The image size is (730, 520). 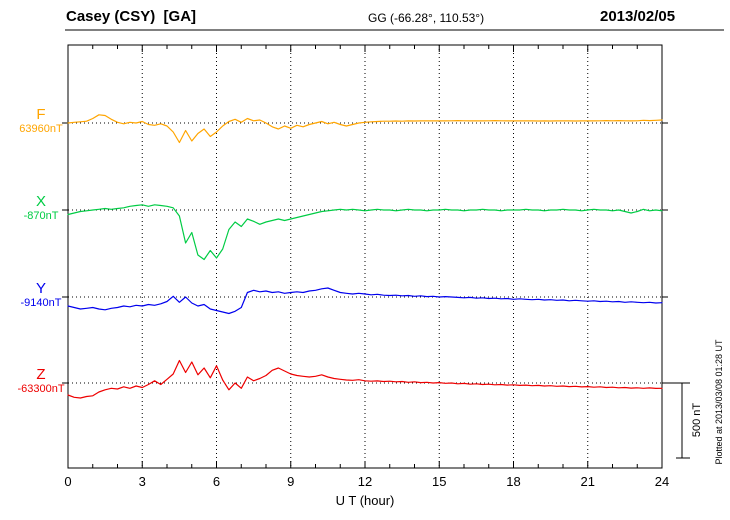 What do you see at coordinates (365, 129) in the screenshot?
I see `trace-f` at bounding box center [365, 129].